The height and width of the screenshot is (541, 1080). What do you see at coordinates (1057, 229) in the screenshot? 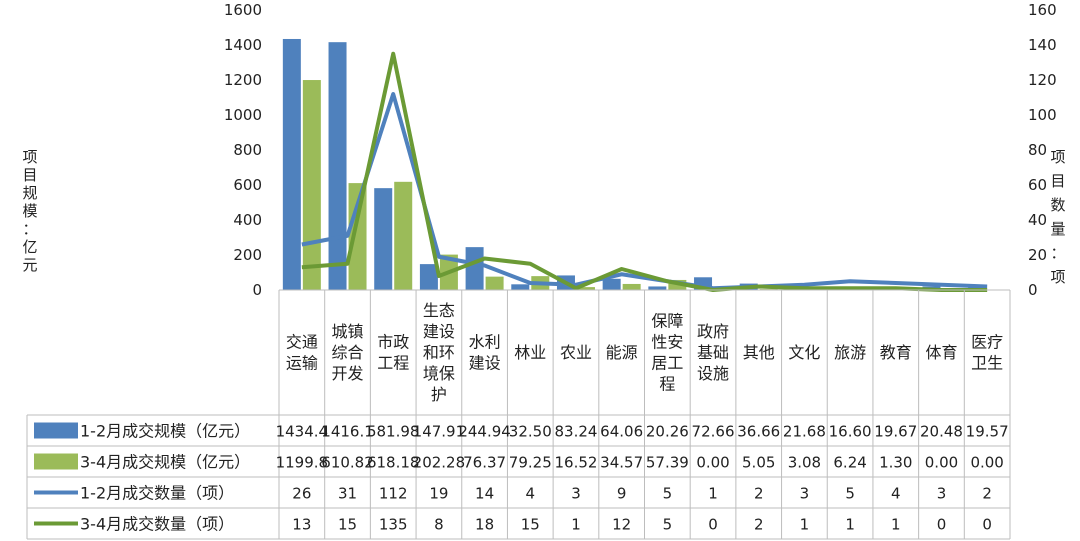
I see `y-right-axis-label-char: 量` at bounding box center [1057, 229].